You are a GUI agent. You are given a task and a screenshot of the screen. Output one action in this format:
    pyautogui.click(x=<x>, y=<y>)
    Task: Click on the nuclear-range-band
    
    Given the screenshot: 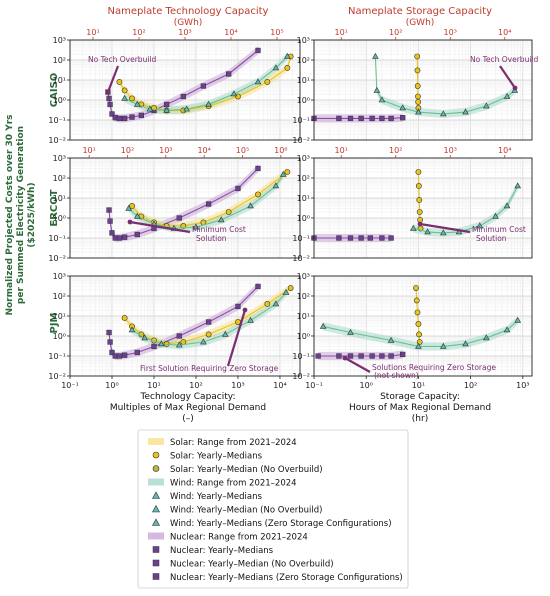 What is the action you would take?
    pyautogui.click(x=184, y=203)
    